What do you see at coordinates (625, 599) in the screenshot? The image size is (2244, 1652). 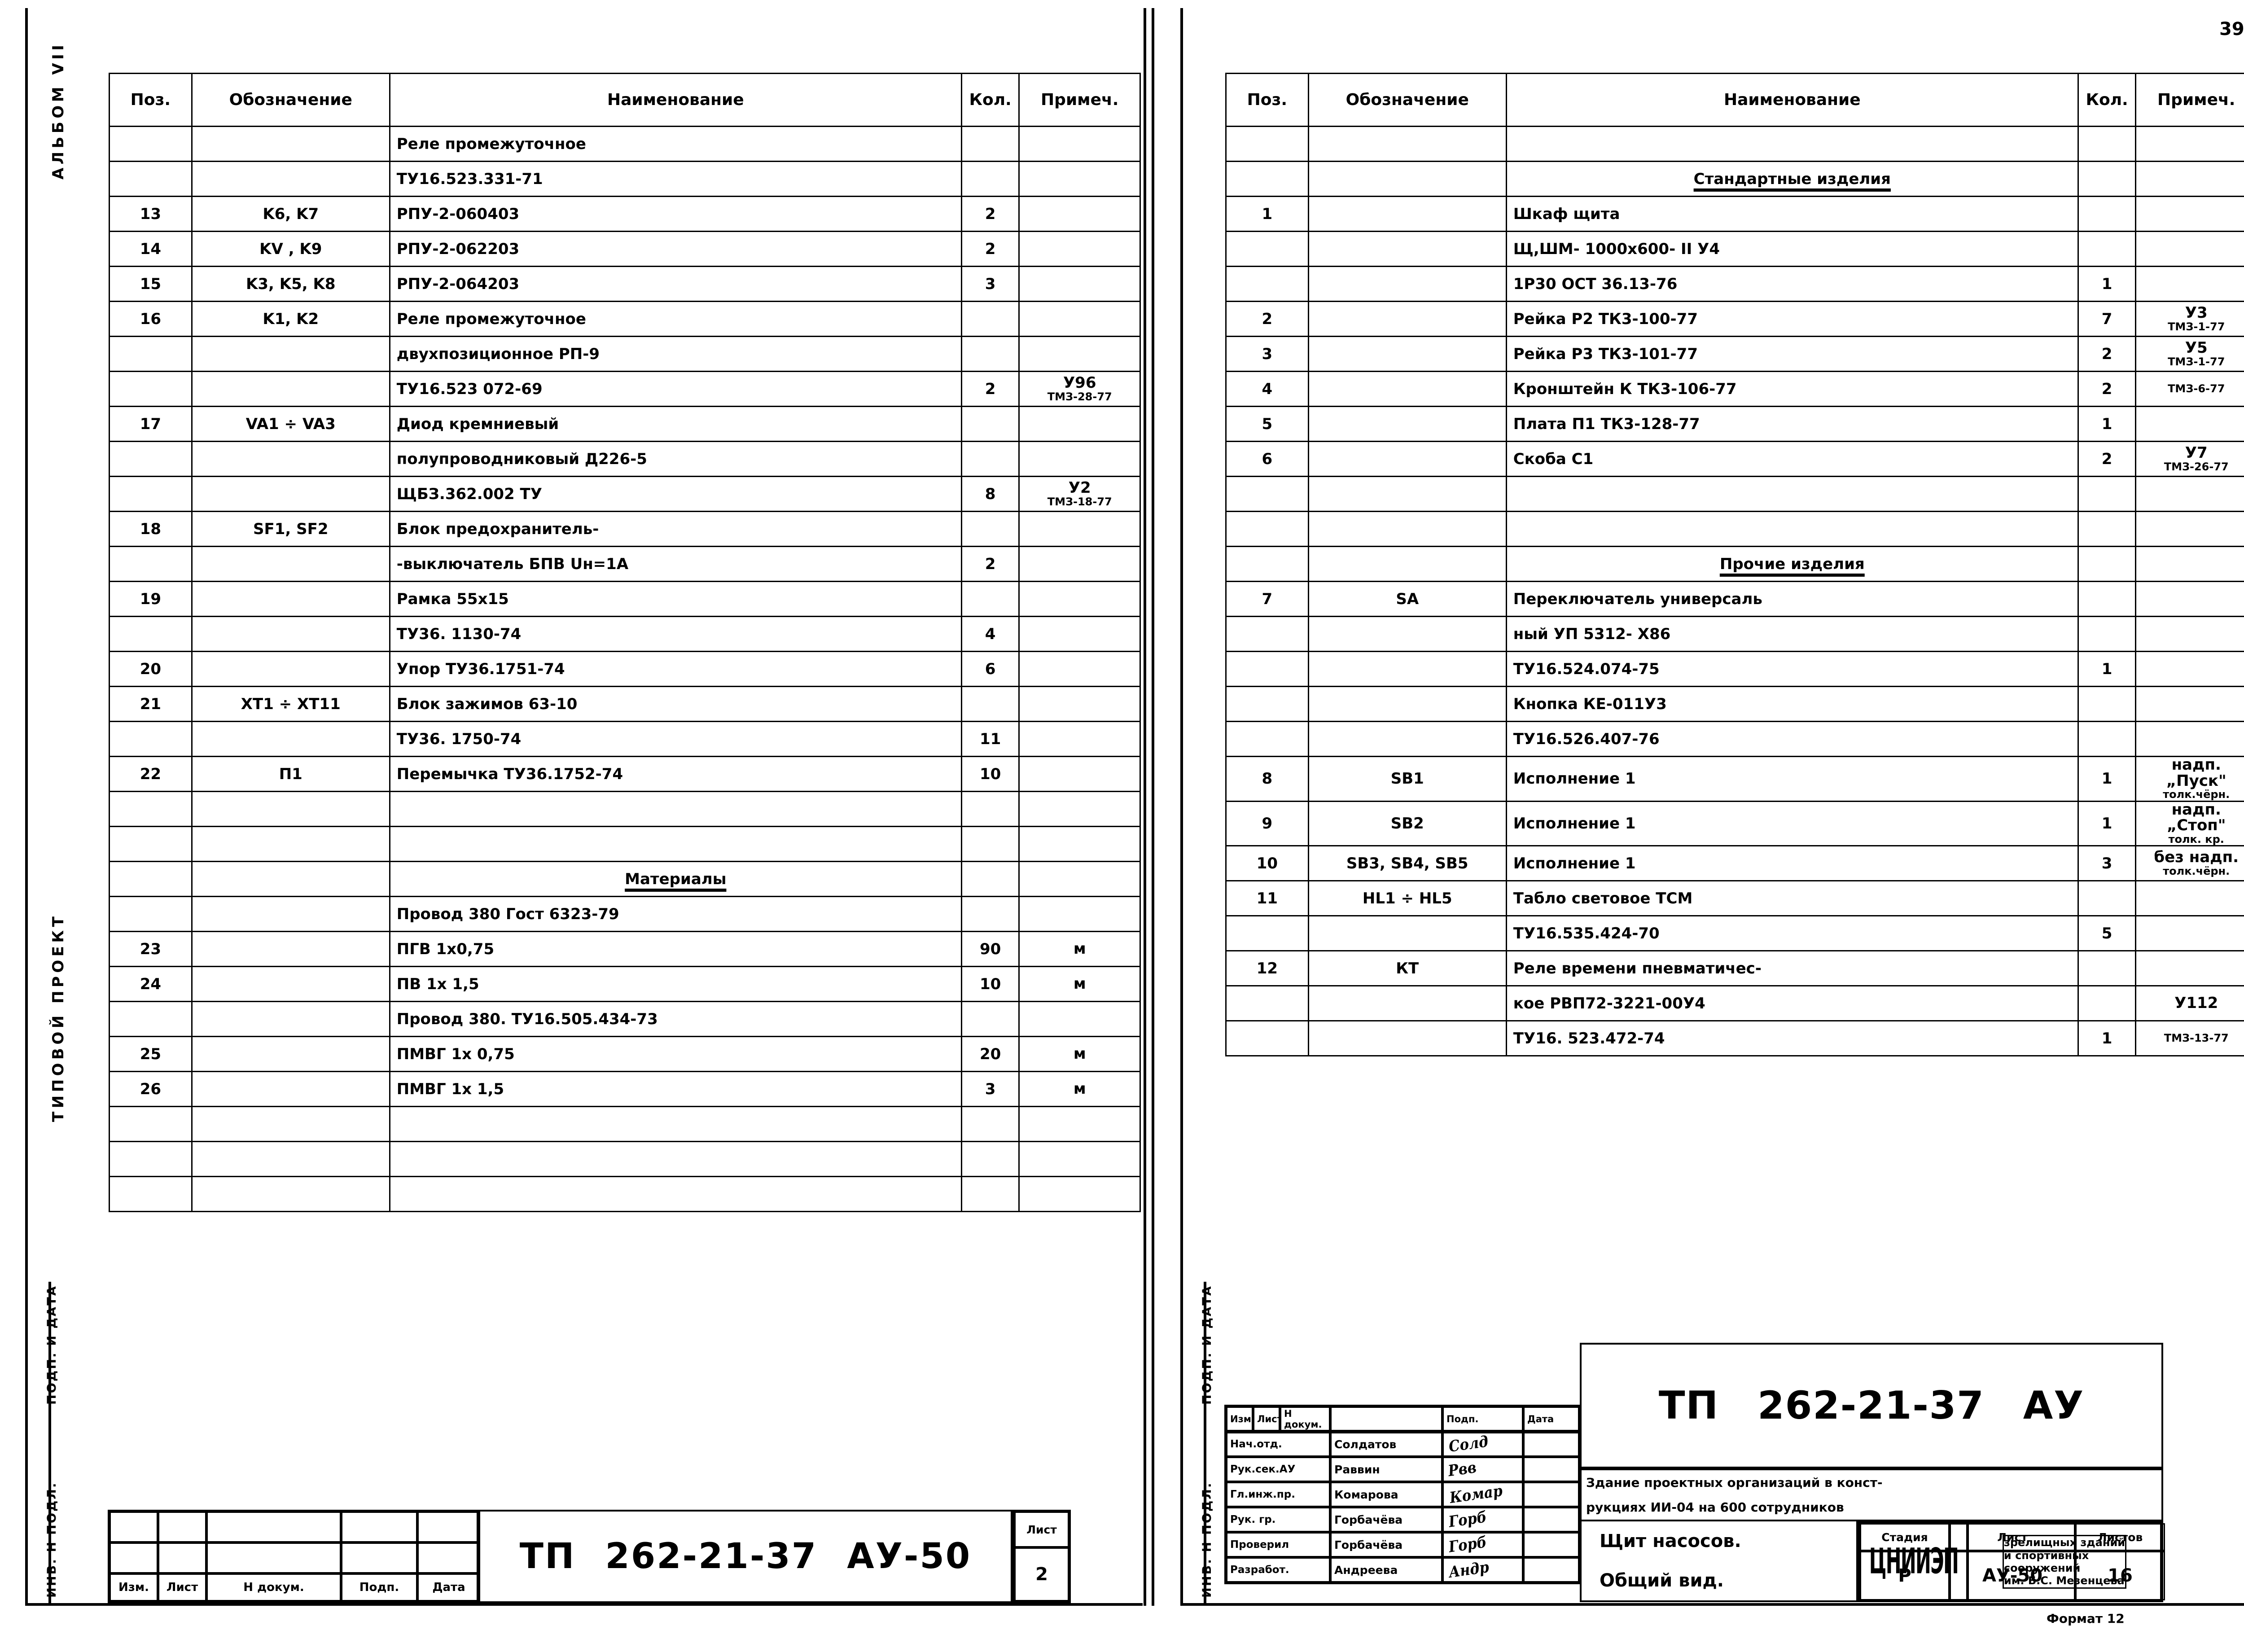 I see `table-row: 19 Рамка 55x15` at bounding box center [625, 599].